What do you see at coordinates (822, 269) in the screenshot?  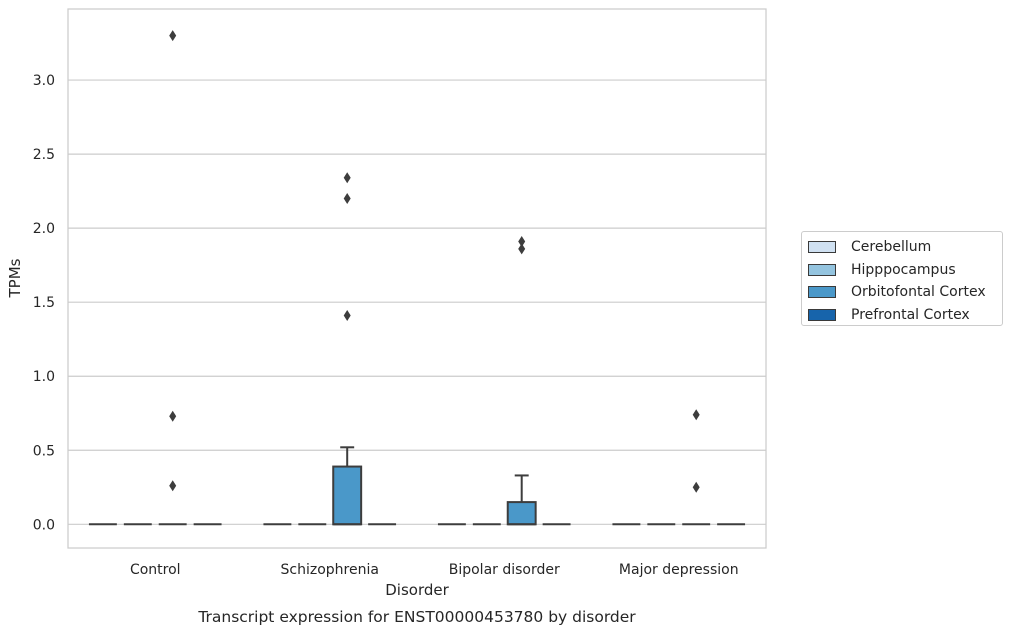 I see `legend-swatch-hippocampus` at bounding box center [822, 269].